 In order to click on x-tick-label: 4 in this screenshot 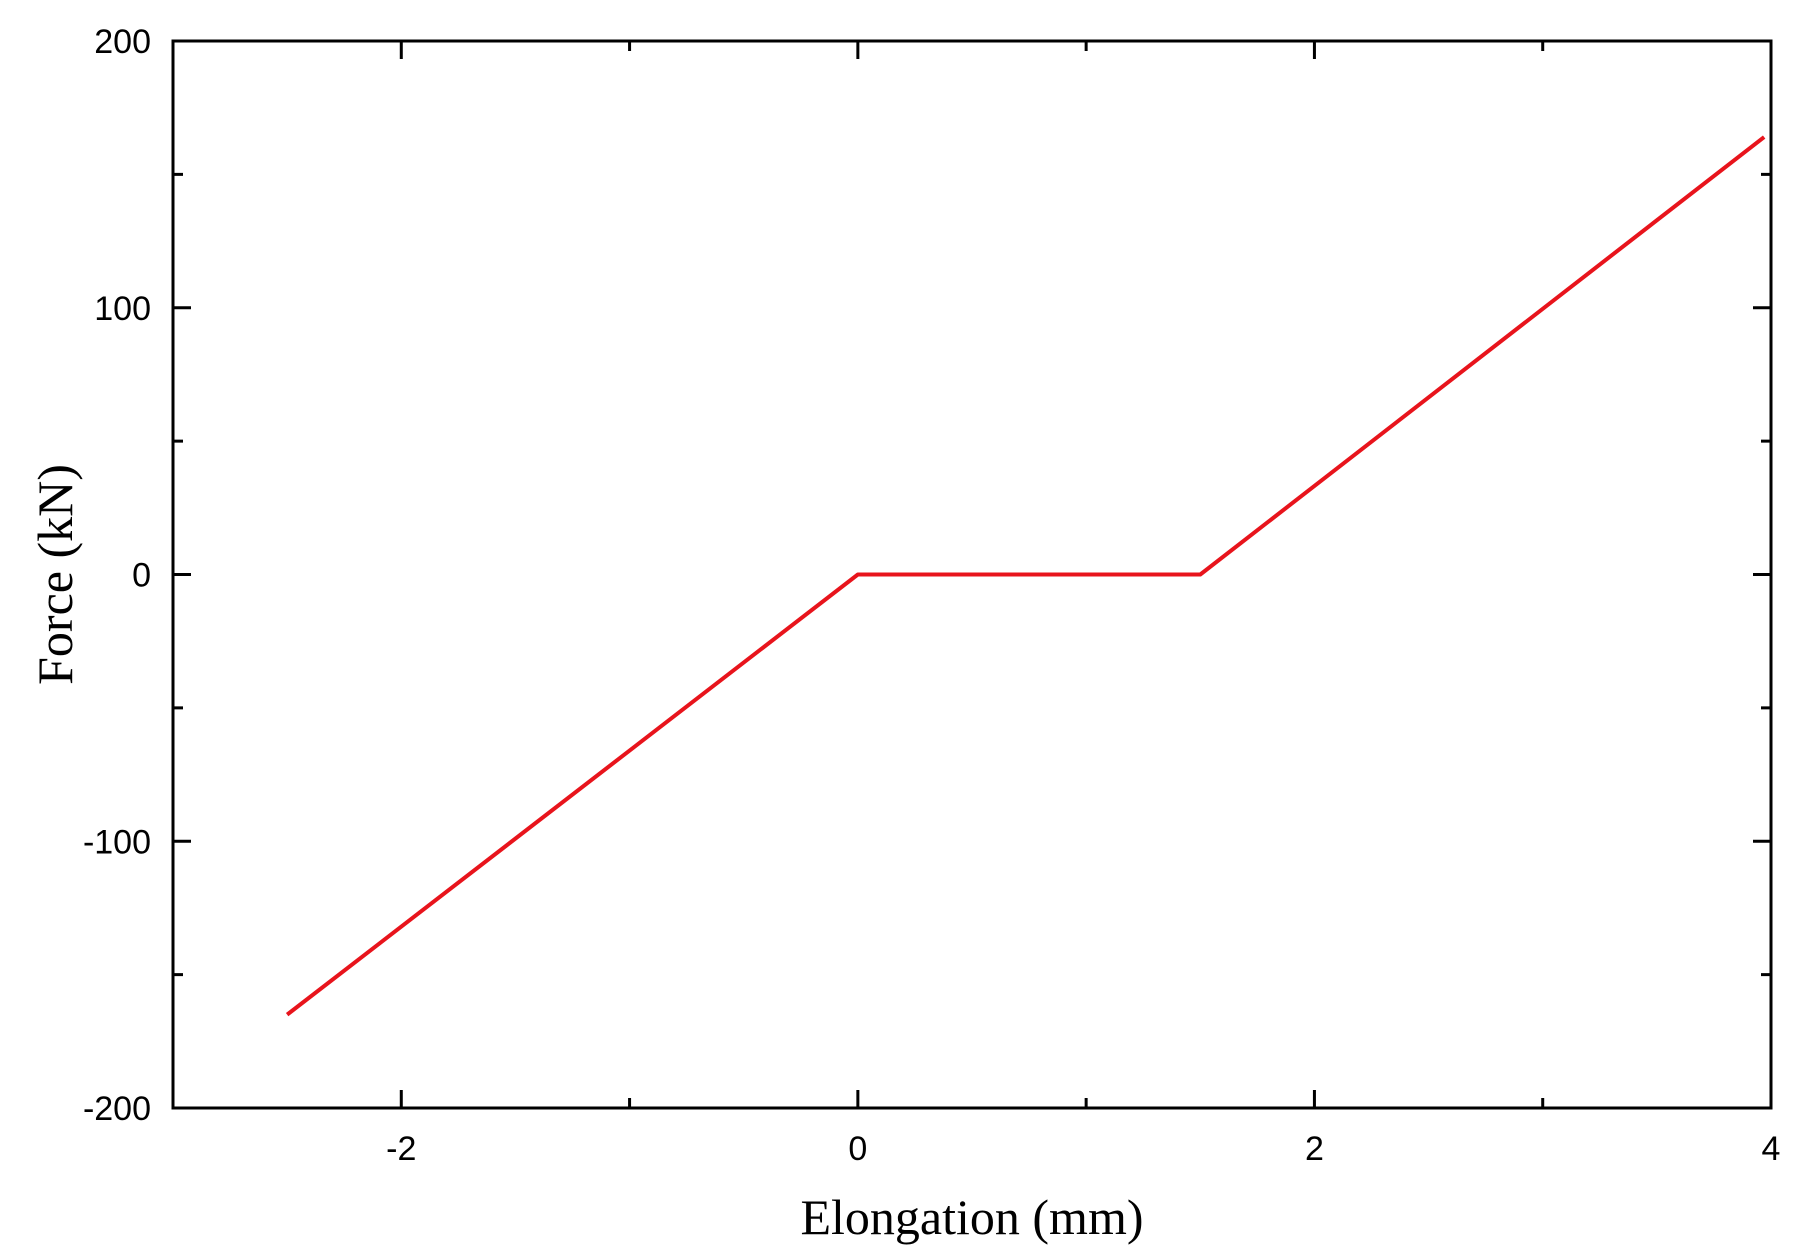, I will do `click(1771, 1149)`.